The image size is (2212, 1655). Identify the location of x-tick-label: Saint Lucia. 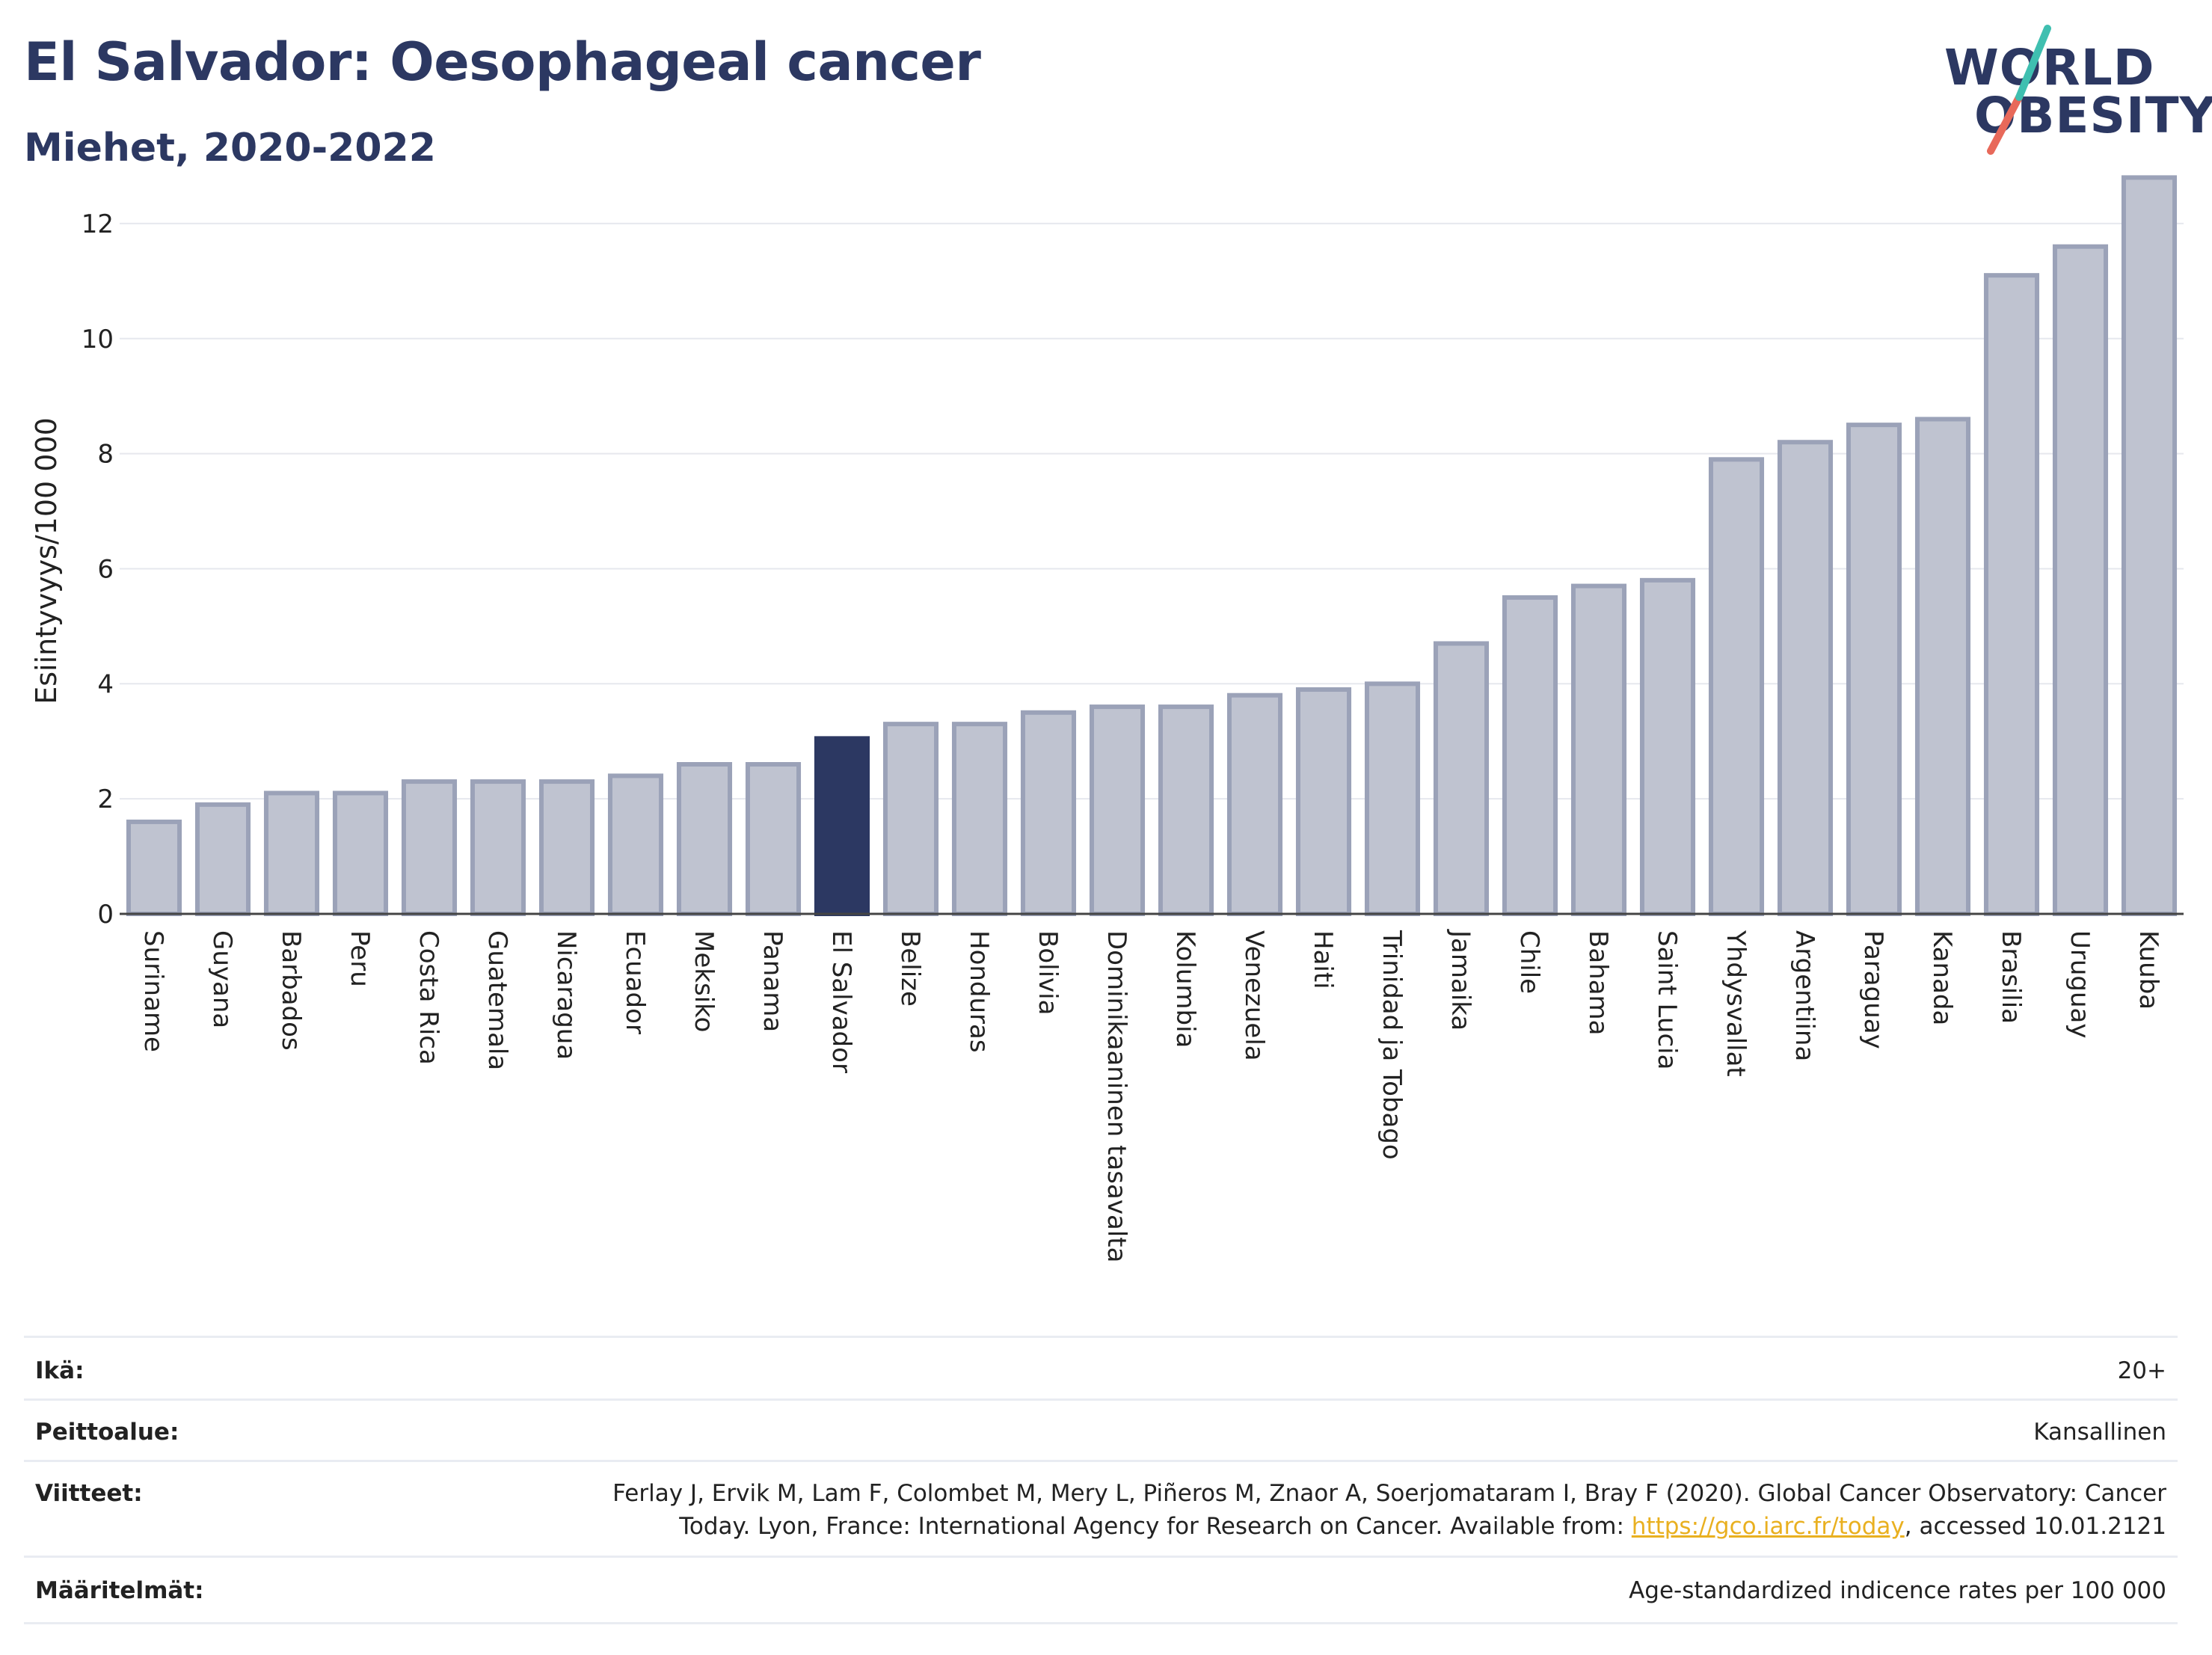
(1667, 999).